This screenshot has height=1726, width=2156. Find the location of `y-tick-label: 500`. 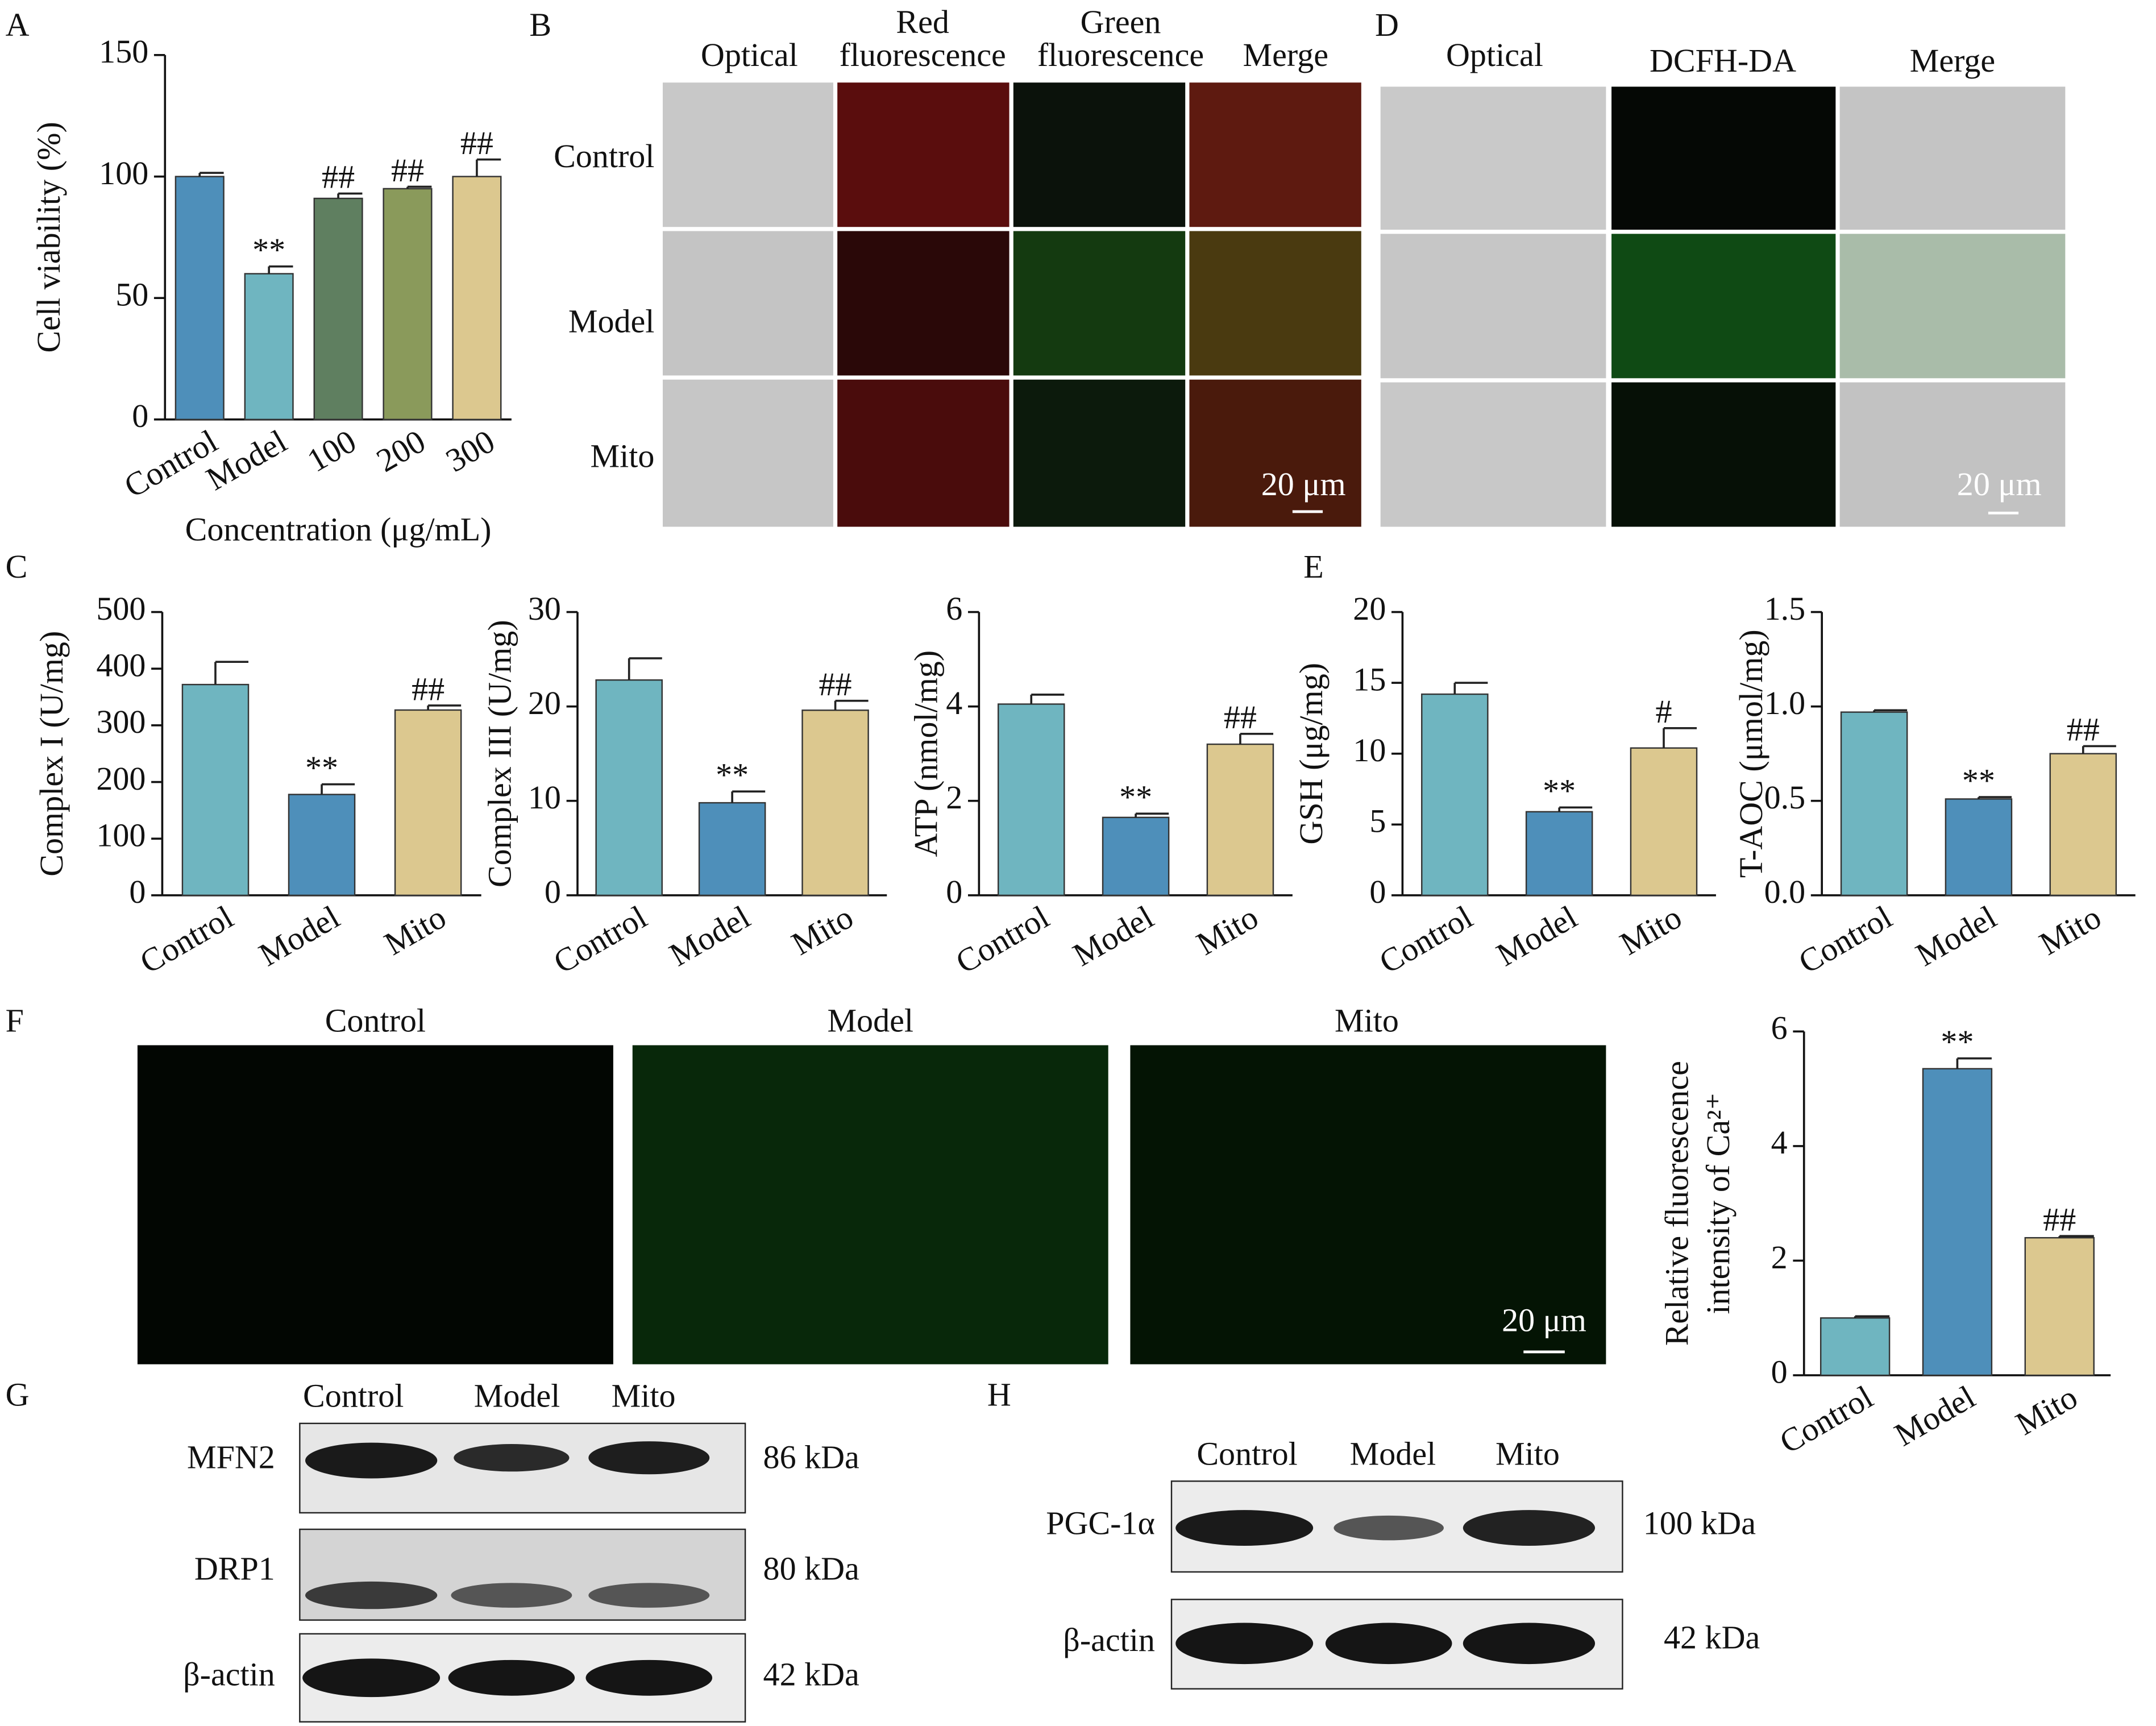

y-tick-label: 500 is located at coordinates (121, 608).